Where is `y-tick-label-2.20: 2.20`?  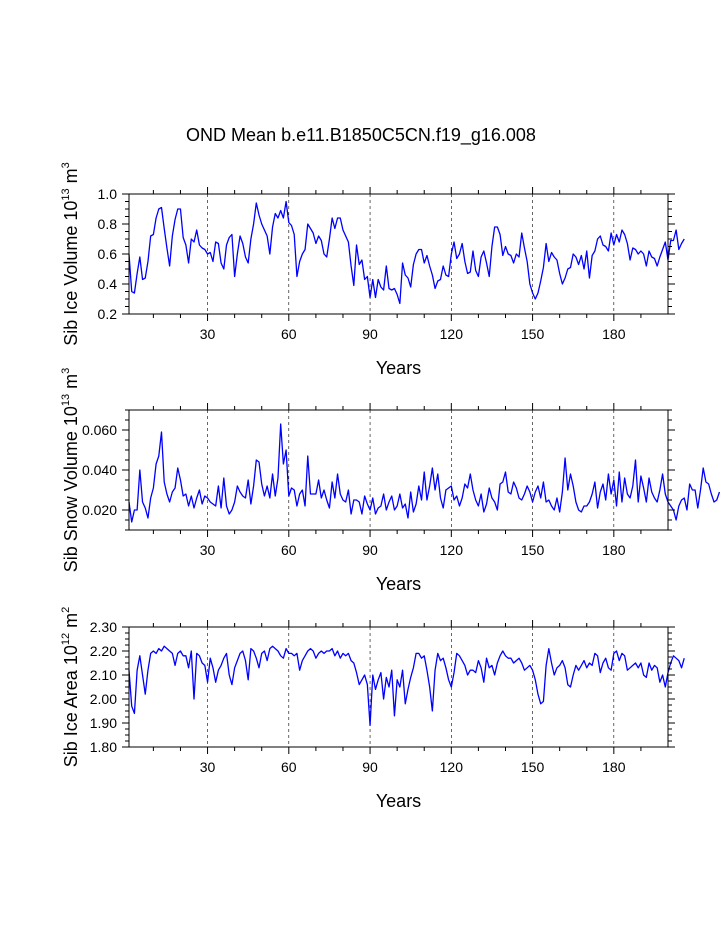
y-tick-label-2.20: 2.20 is located at coordinates (103, 651).